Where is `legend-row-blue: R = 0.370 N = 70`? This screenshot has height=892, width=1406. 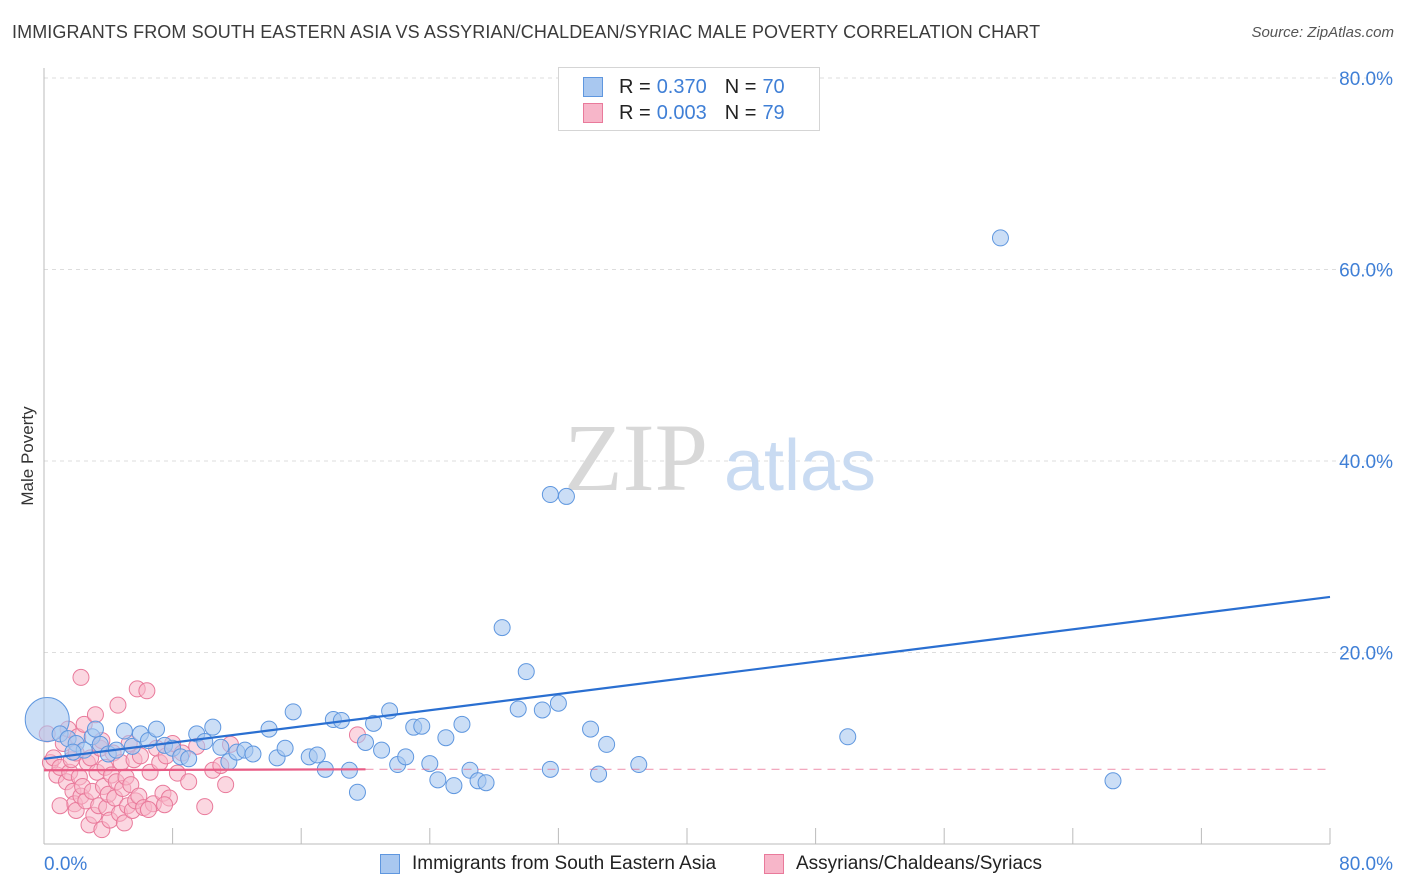
legend-row-blue: R = 0.370 N = 70 is located at coordinates (684, 87).